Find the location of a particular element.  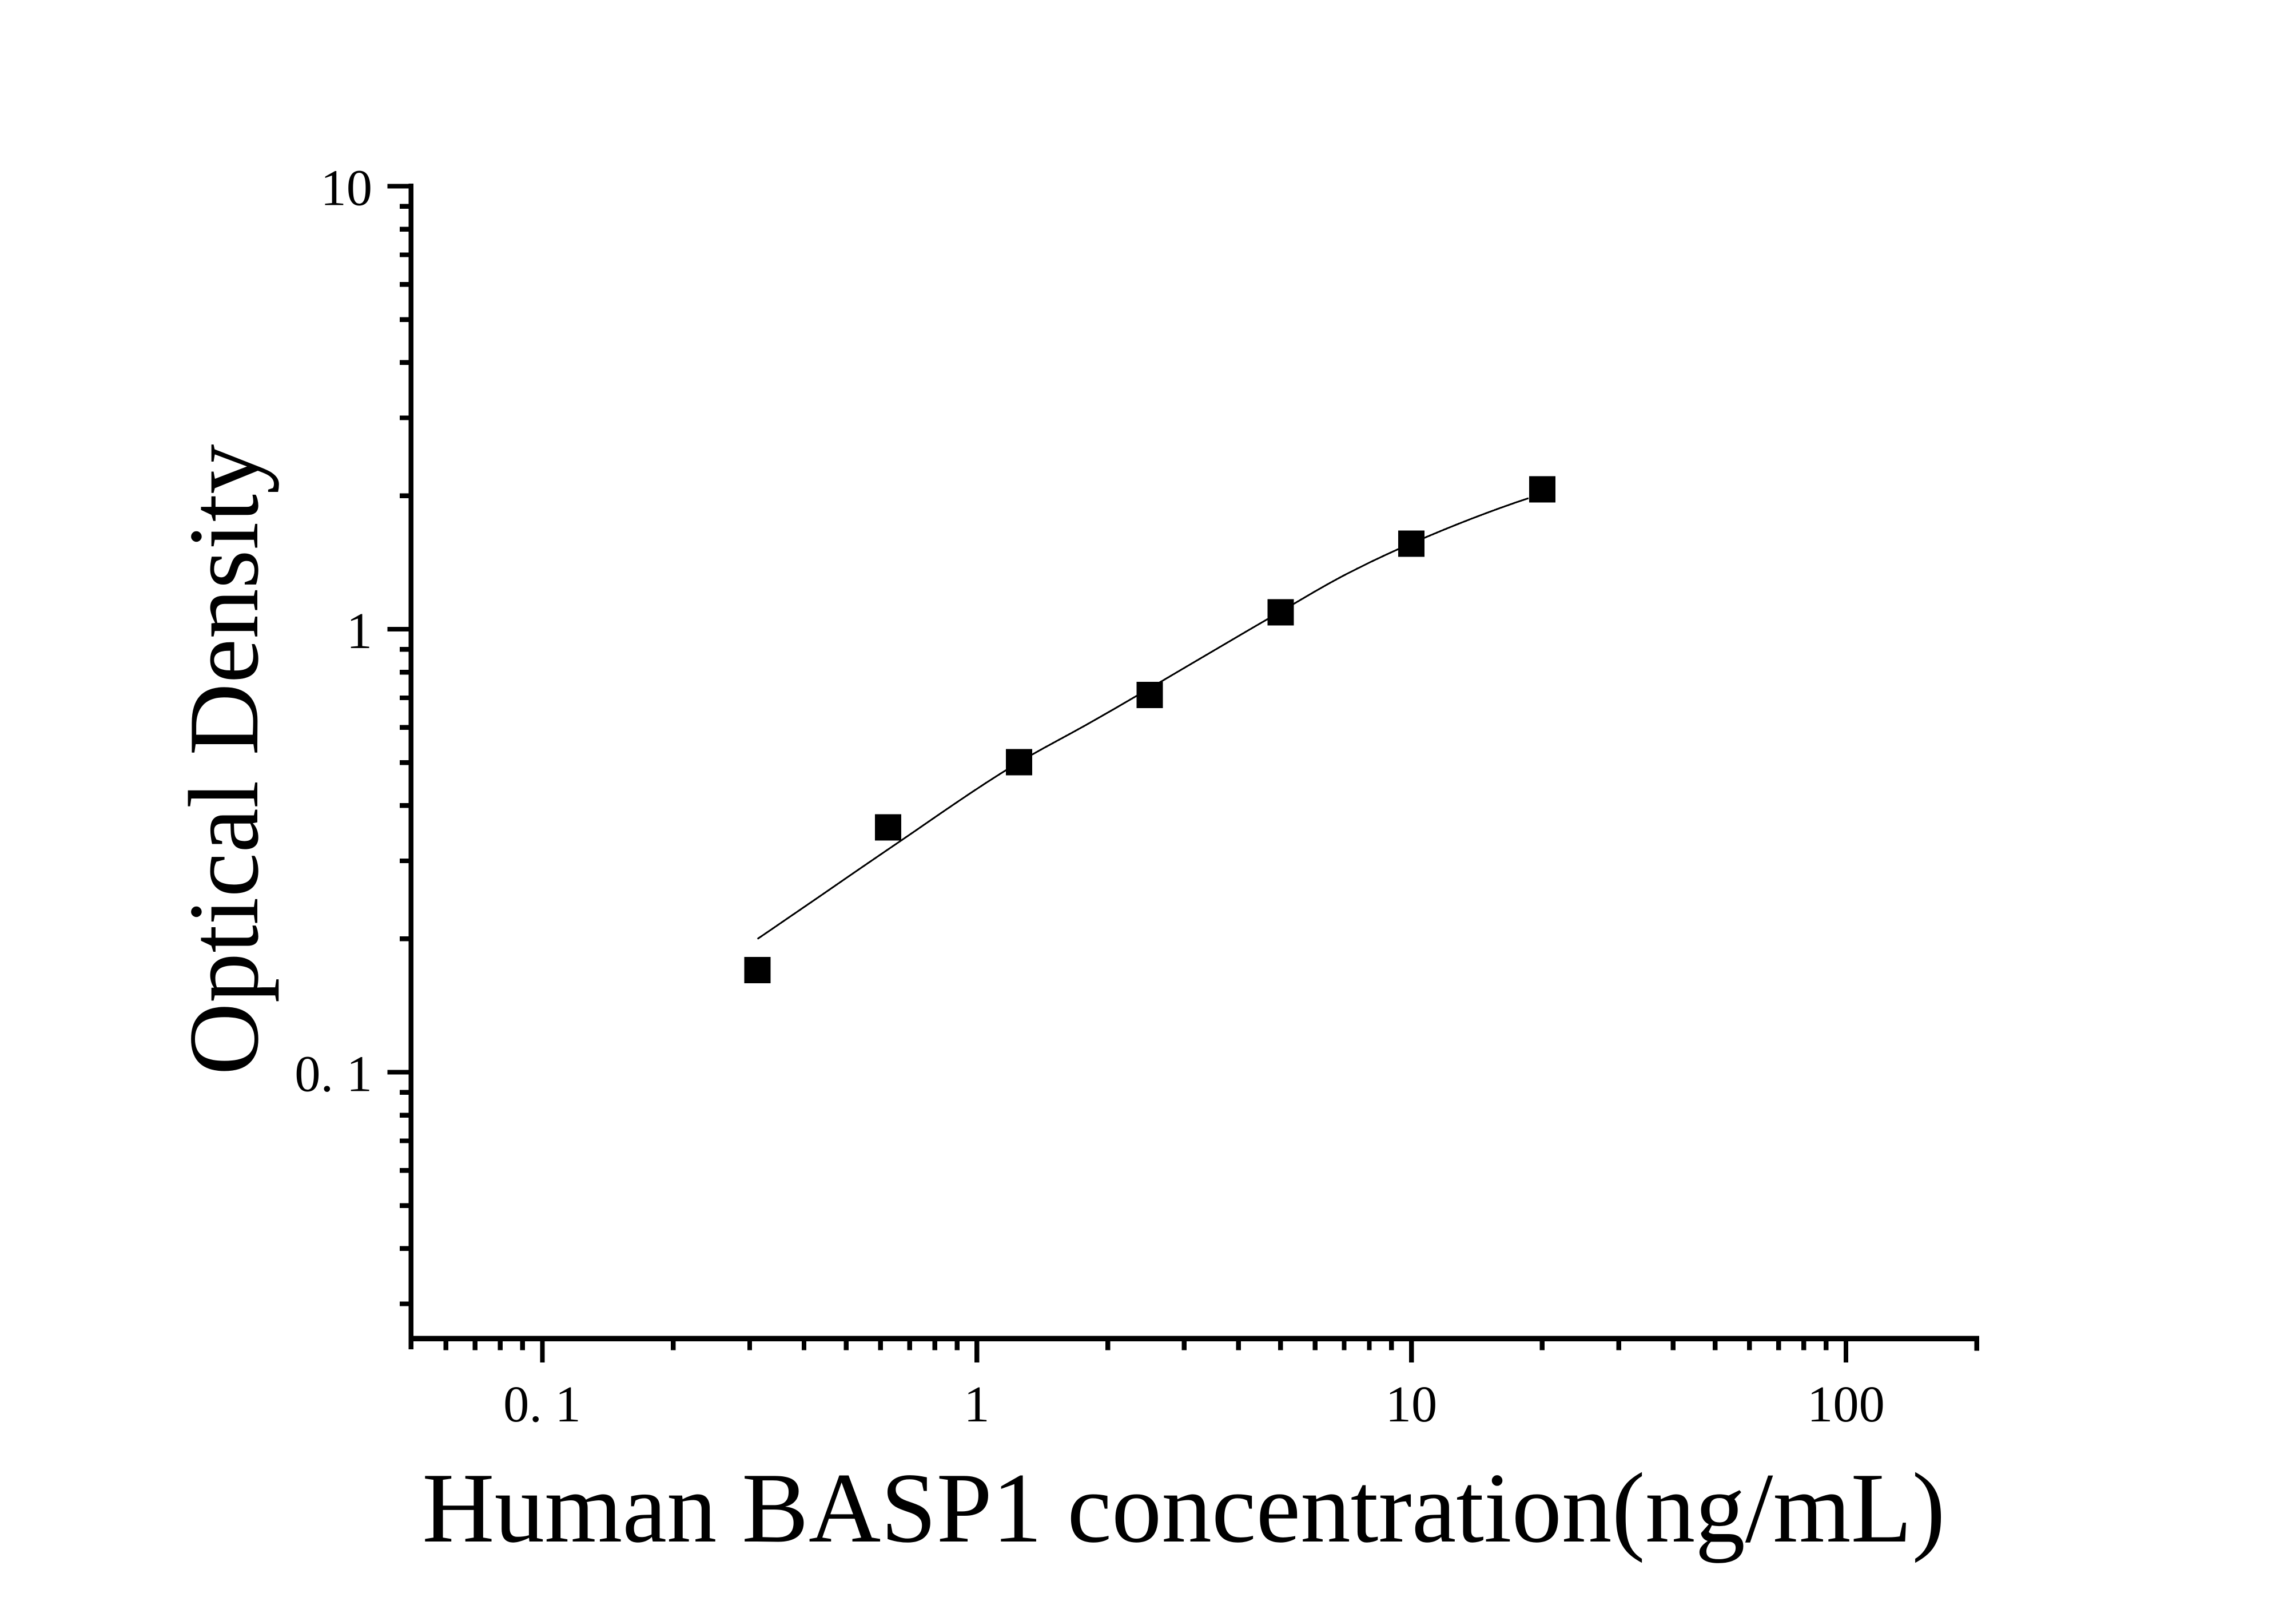

svg-text: Optical Density is located at coordinates (224, 759).